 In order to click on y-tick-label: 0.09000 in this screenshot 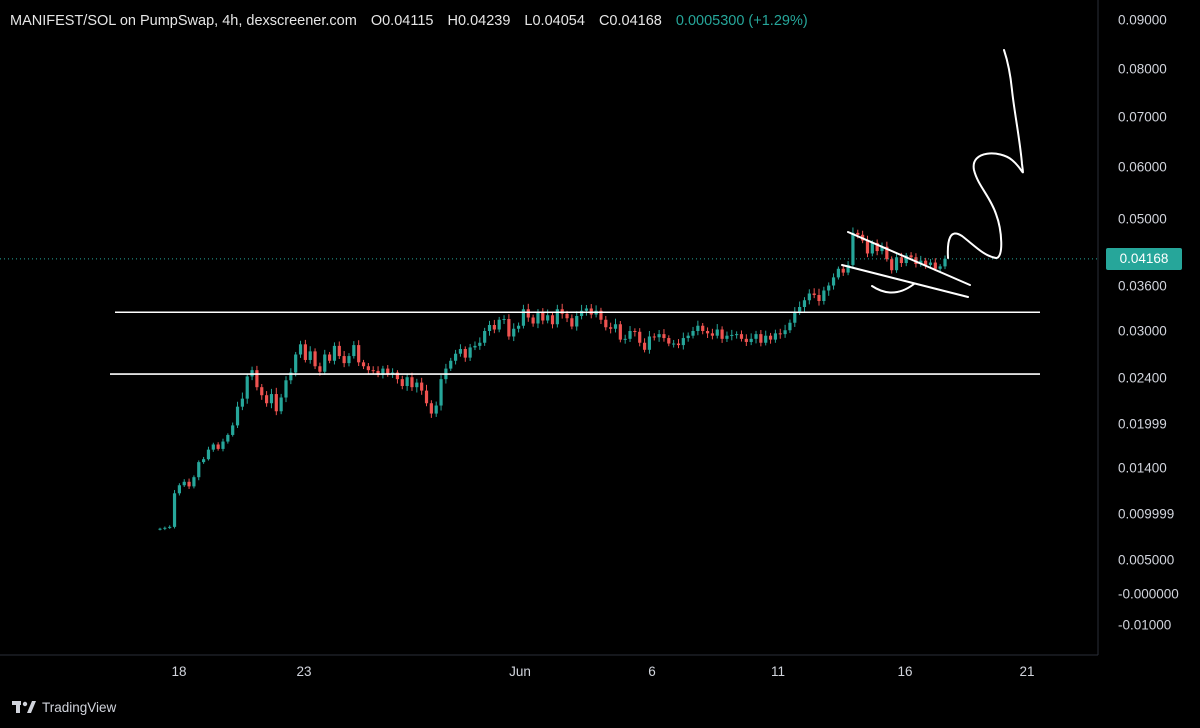, I will do `click(1142, 20)`.